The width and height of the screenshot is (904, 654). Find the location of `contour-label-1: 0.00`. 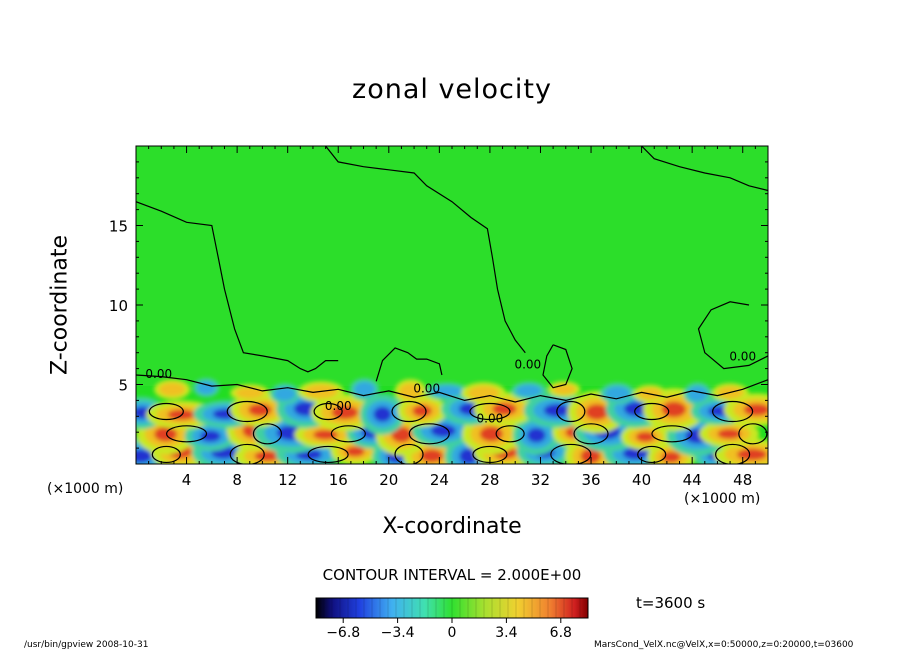

contour-label-1: 0.00 is located at coordinates (338, 406).